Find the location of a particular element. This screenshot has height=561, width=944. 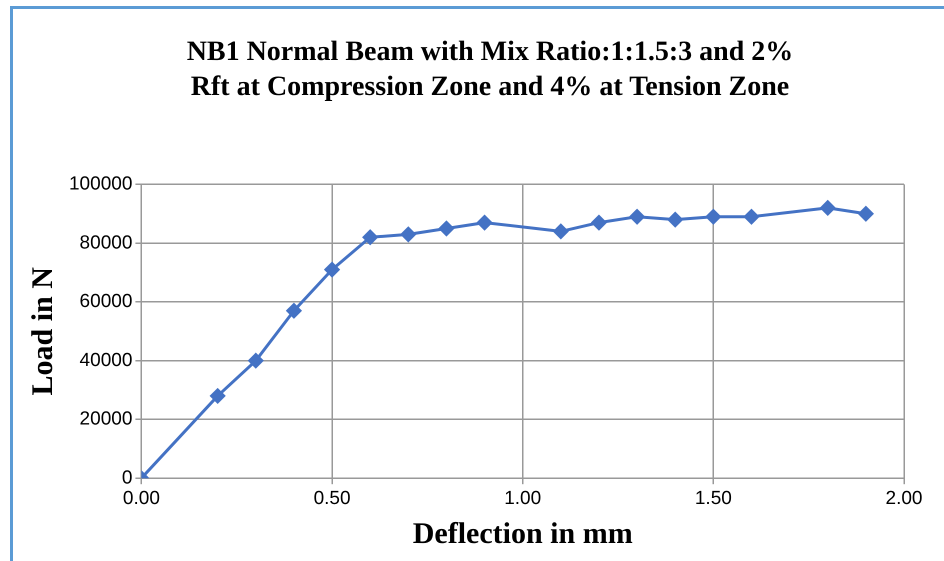

y-axis-title: Load in N is located at coordinates (42, 331).